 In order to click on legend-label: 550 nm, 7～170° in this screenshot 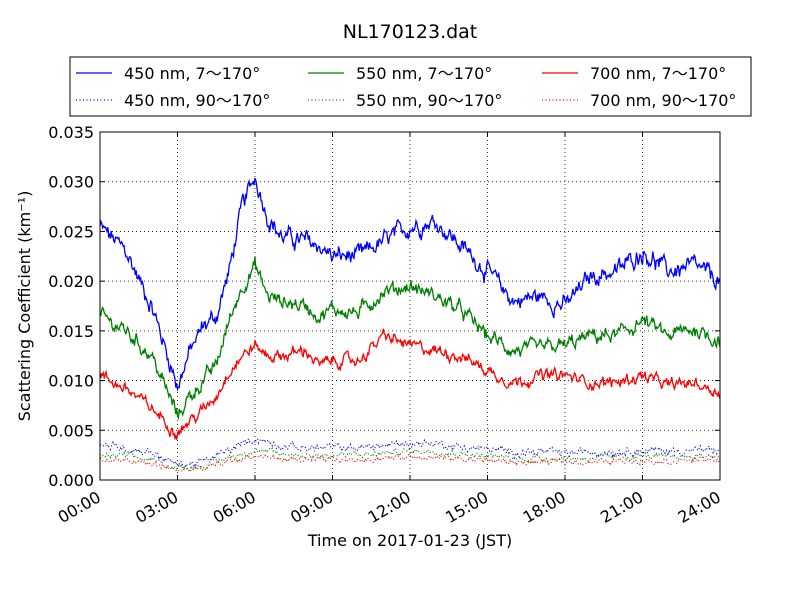, I will do `click(424, 73)`.